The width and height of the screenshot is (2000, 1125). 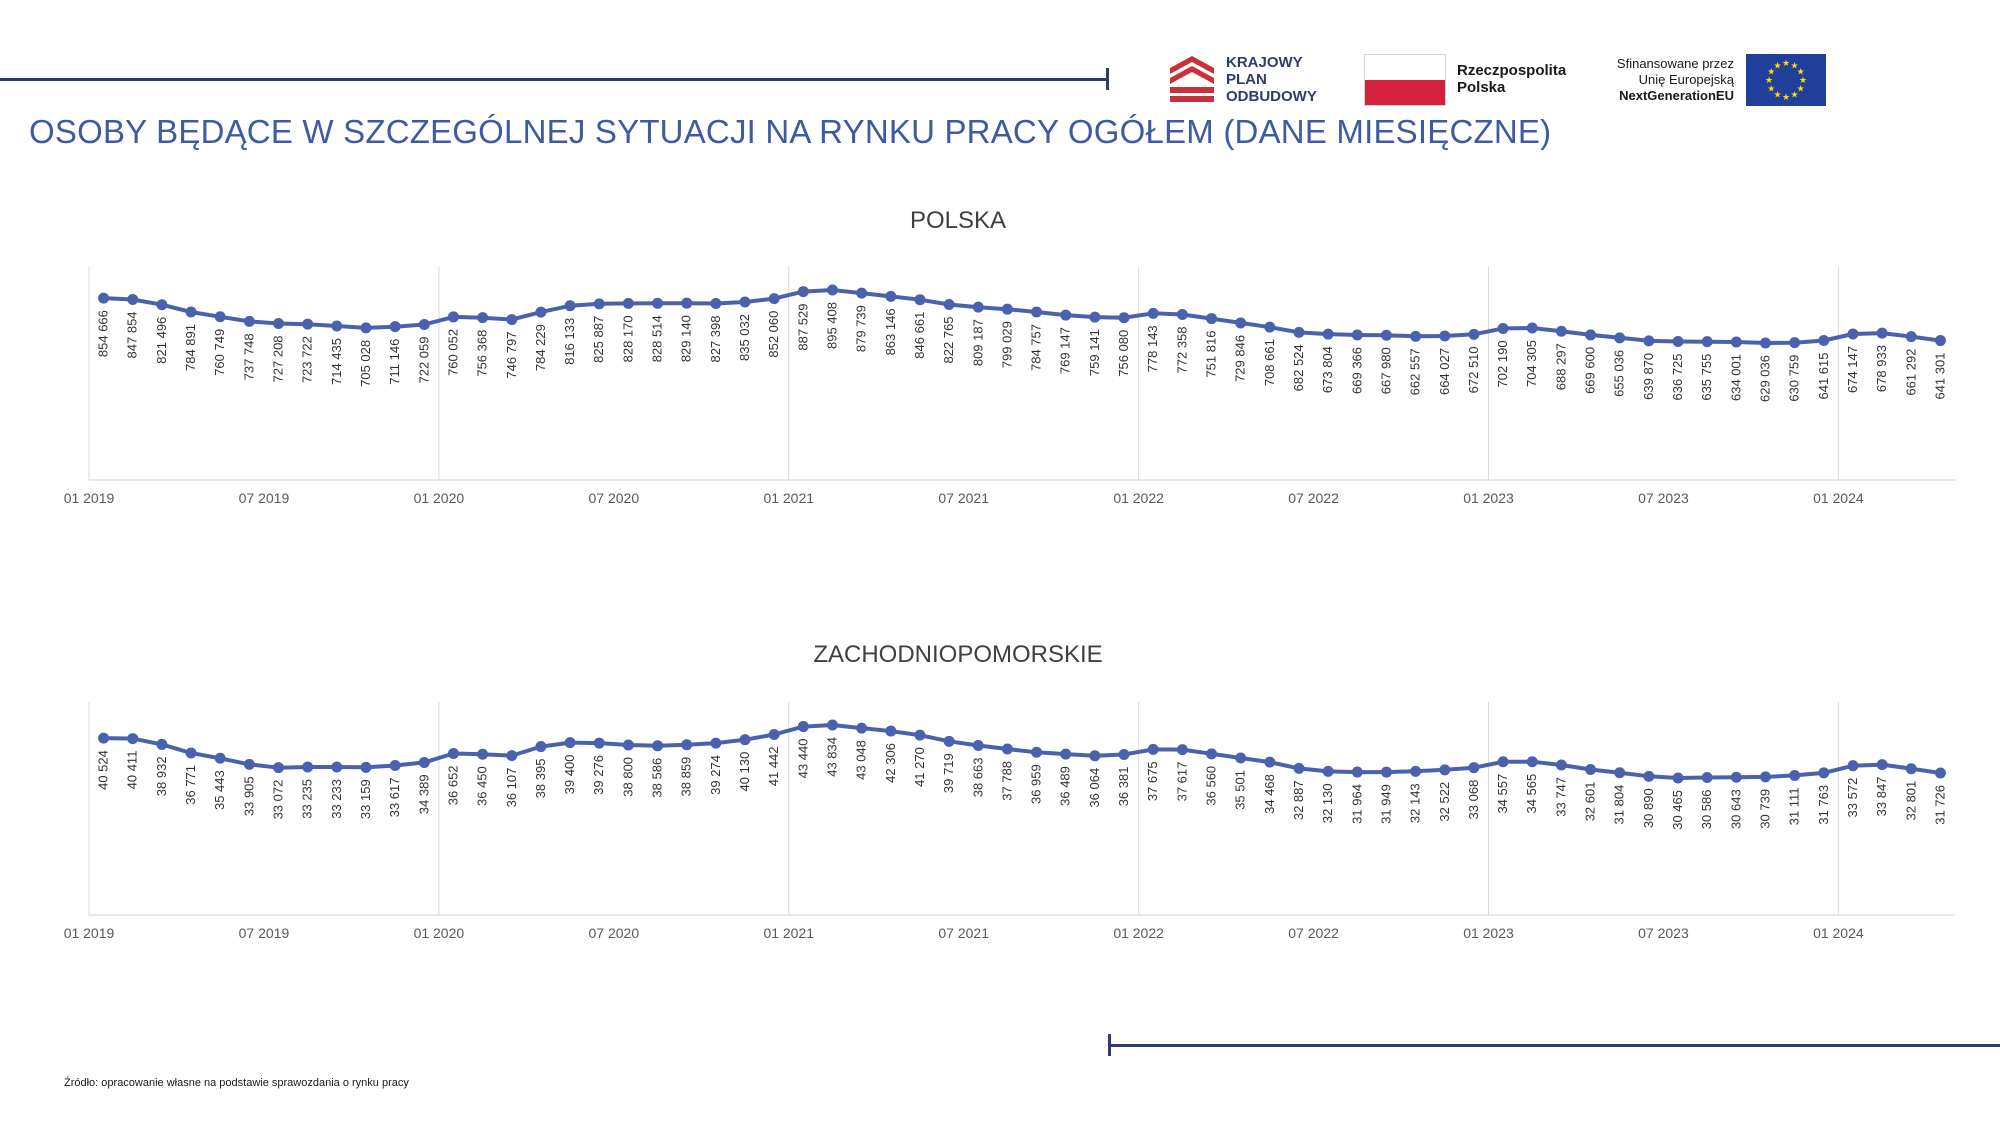 What do you see at coordinates (1271, 96) in the screenshot?
I see `kpo-logo-line3: ODBUDOWY` at bounding box center [1271, 96].